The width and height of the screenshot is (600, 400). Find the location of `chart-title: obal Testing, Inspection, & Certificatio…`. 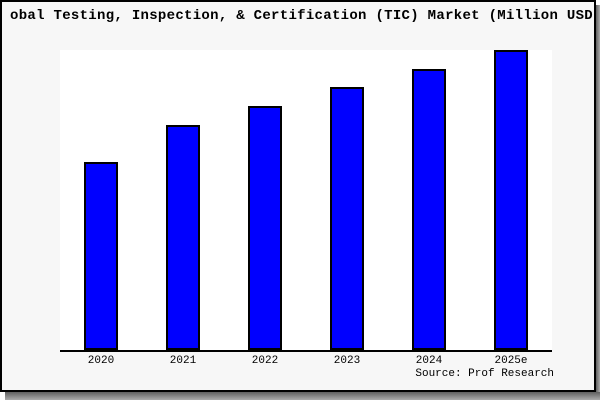

chart-title: obal Testing, Inspection, & Certificatio… is located at coordinates (301, 16).